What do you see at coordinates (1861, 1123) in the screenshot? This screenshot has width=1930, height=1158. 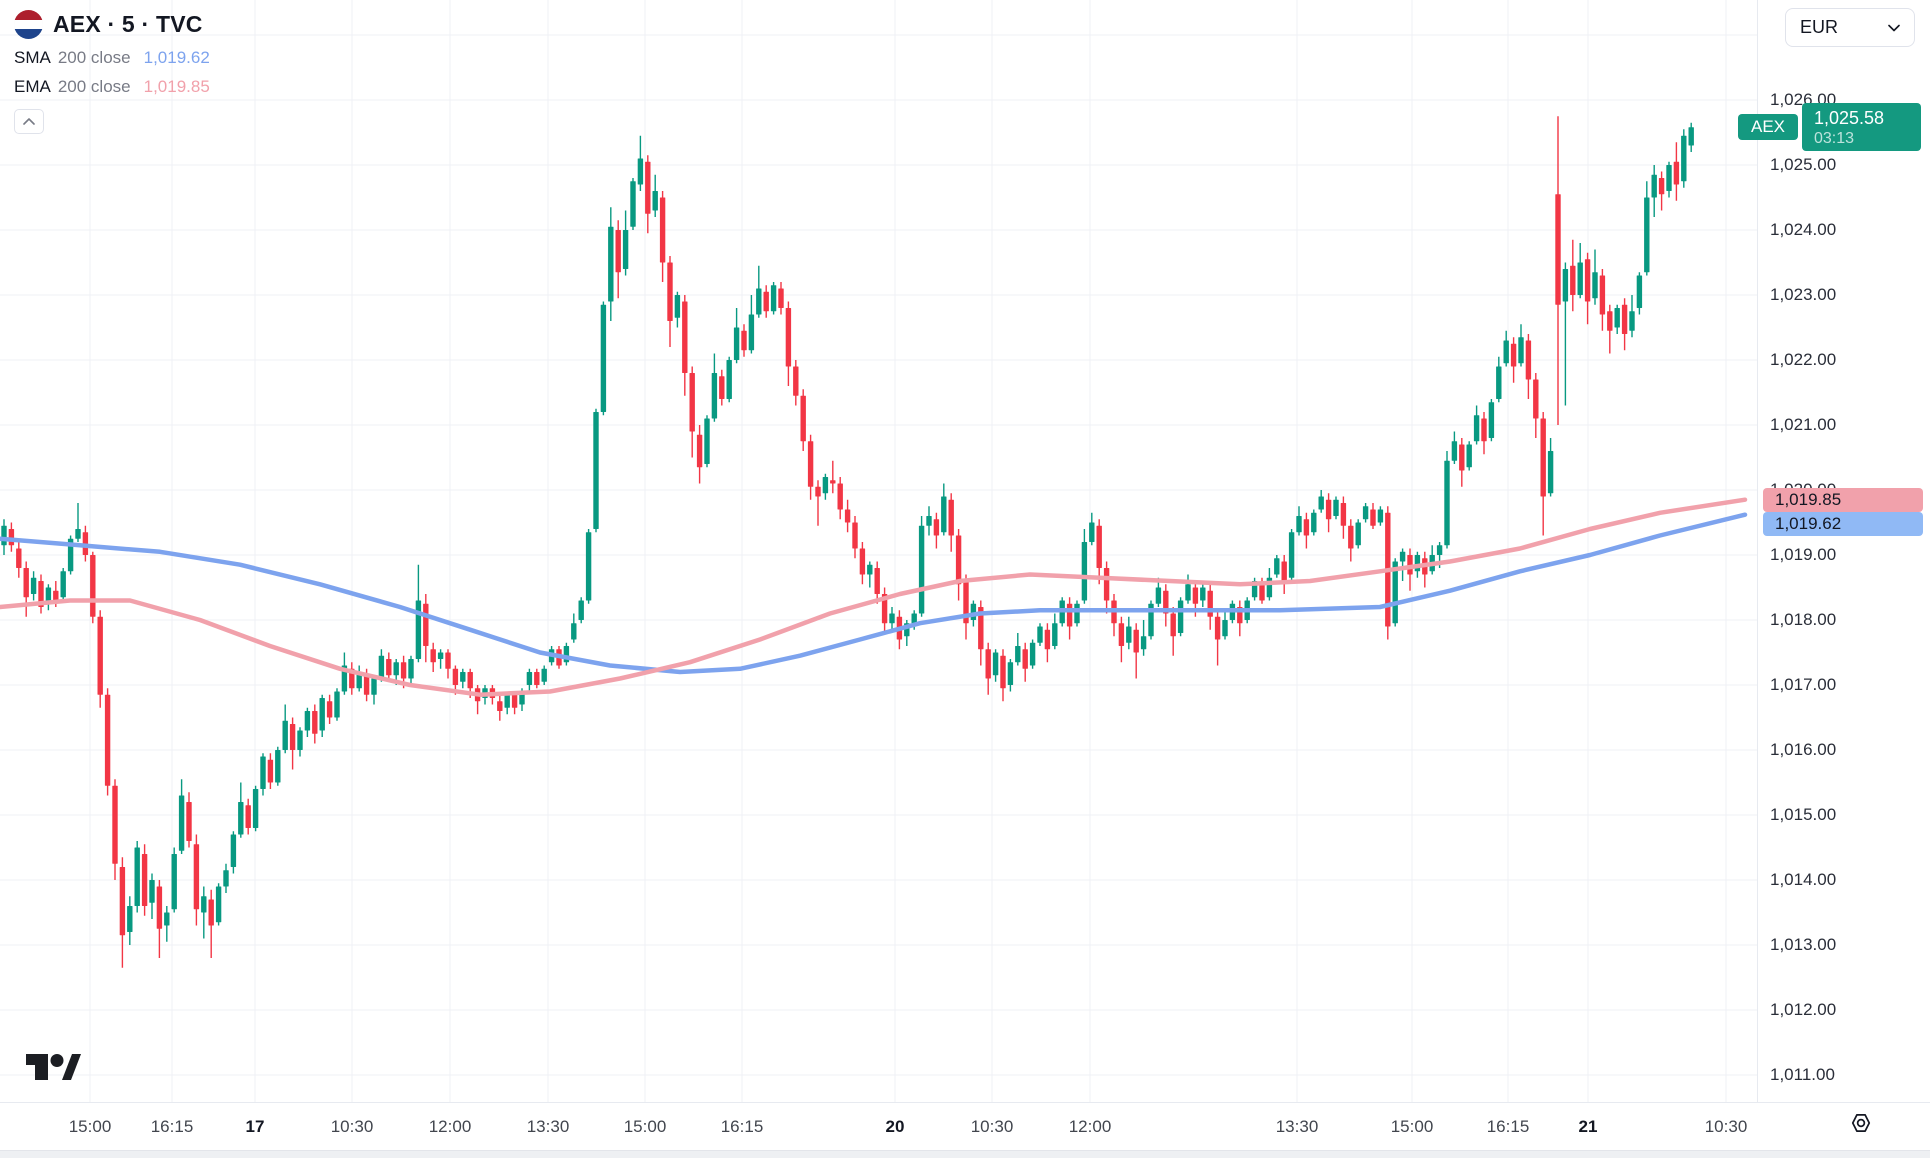 I see `time-axis-settings-button` at bounding box center [1861, 1123].